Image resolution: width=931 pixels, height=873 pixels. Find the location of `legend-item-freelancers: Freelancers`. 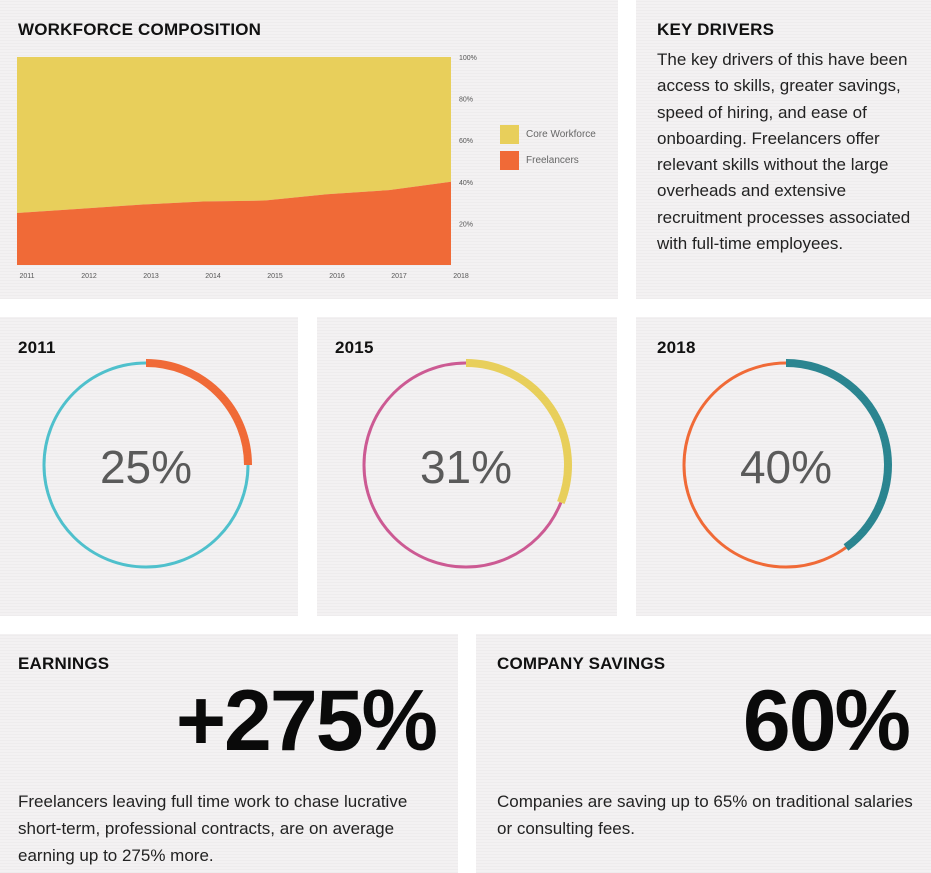

legend-item-freelancers: Freelancers is located at coordinates (548, 160).